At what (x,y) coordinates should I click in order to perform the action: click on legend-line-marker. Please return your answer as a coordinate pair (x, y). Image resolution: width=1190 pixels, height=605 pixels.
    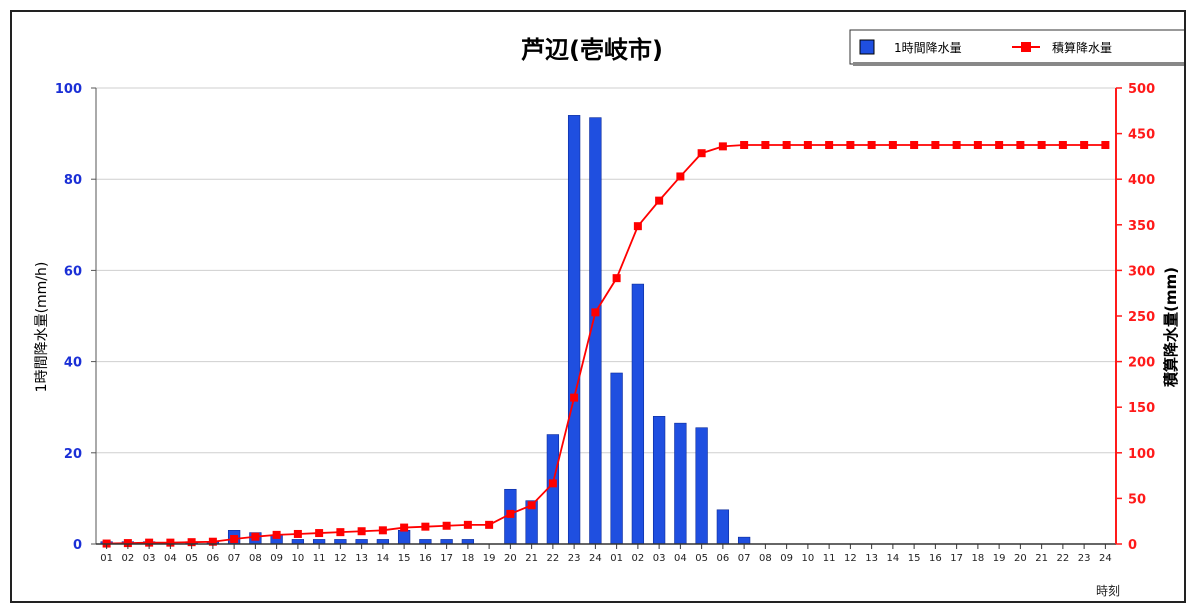
    Looking at the image, I should click on (1026, 47).